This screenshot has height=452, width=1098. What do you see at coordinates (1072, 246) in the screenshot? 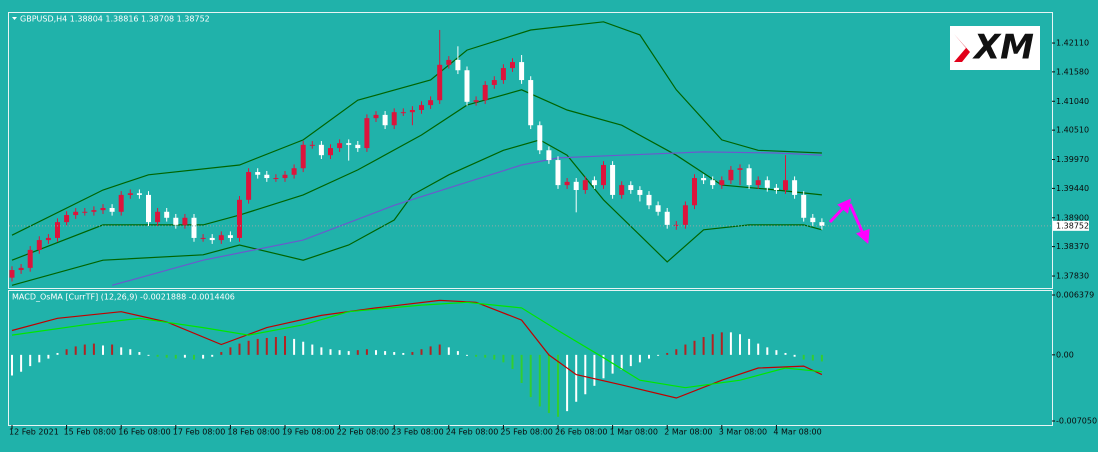
I see `y-tick-label: 1.38370` at bounding box center [1072, 246].